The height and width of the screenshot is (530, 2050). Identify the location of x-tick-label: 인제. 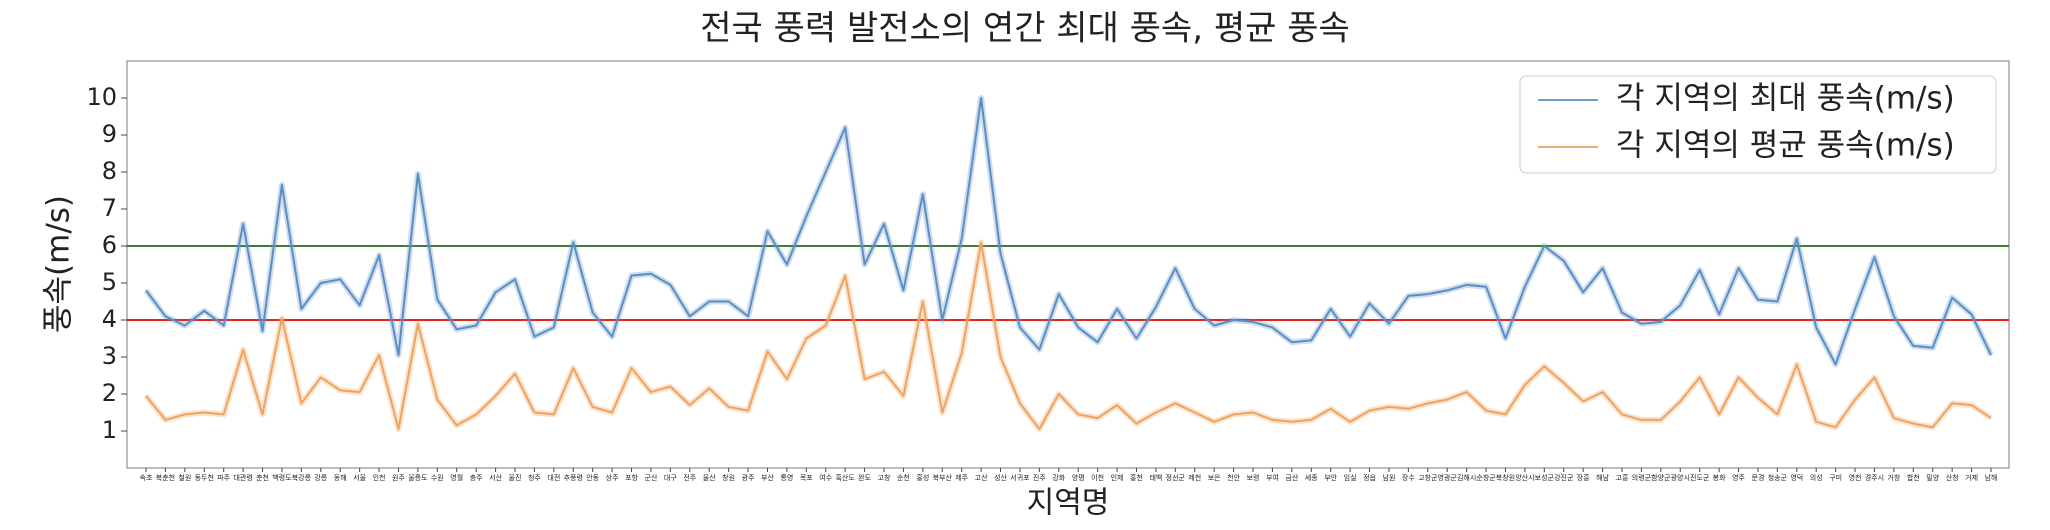
(1117, 477).